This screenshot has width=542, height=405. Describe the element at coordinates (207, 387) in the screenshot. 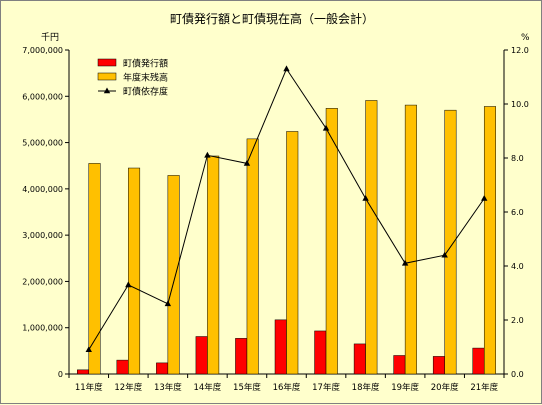

I see `x-tick-label: 14年度` at that location.